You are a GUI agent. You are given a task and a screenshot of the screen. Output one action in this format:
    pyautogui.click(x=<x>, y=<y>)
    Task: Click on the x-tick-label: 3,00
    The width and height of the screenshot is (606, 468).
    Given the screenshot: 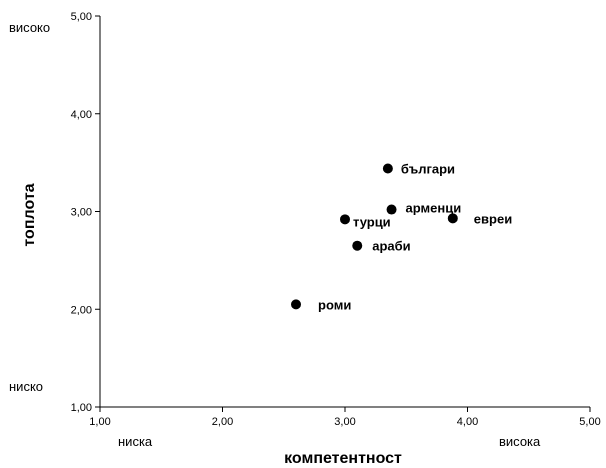 What is the action you would take?
    pyautogui.click(x=344, y=422)
    